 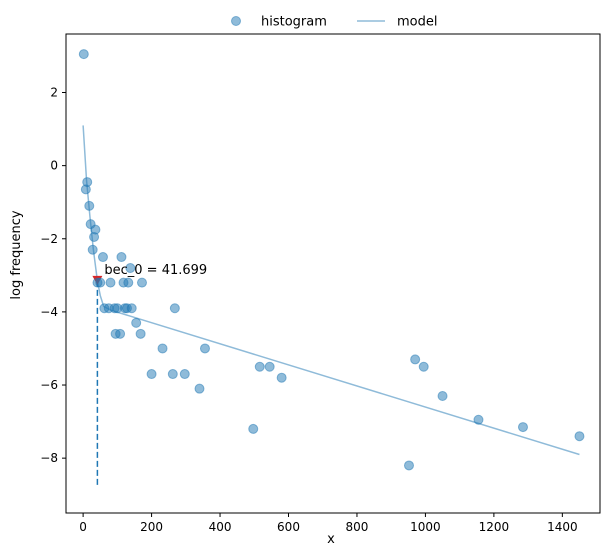 I want to click on y-tick-label: −2, so click(x=49, y=239).